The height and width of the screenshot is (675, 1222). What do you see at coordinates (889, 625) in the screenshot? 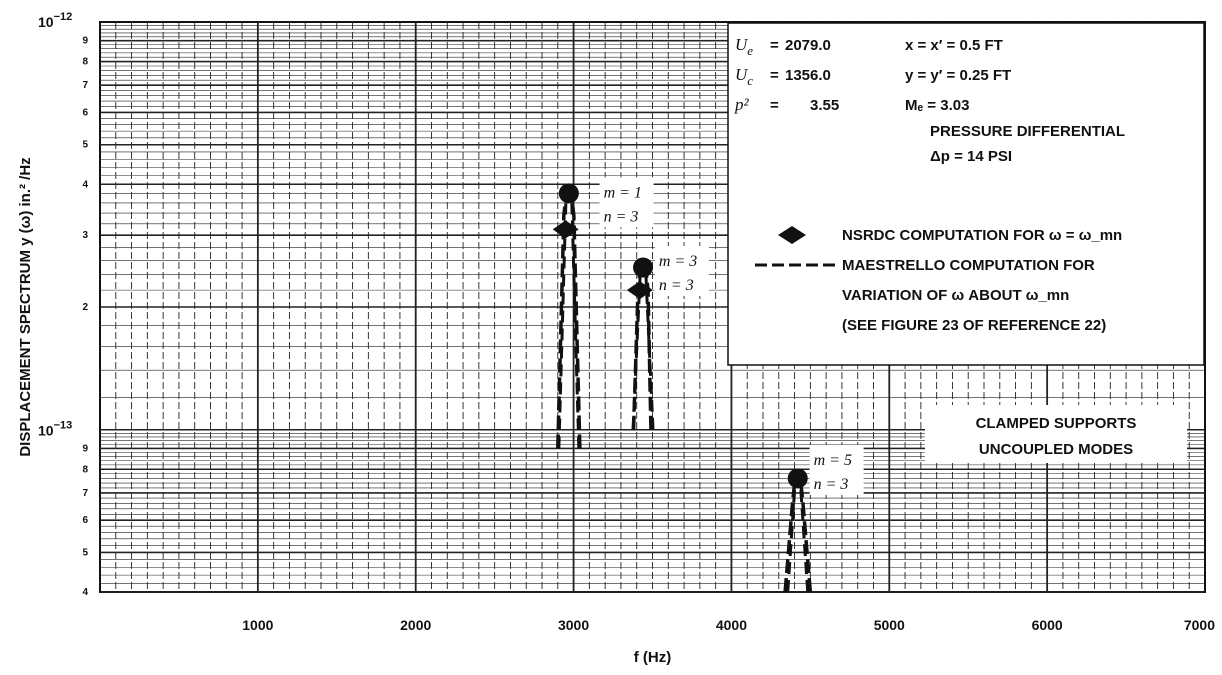
I see `x-tick-label: 5000` at bounding box center [889, 625].